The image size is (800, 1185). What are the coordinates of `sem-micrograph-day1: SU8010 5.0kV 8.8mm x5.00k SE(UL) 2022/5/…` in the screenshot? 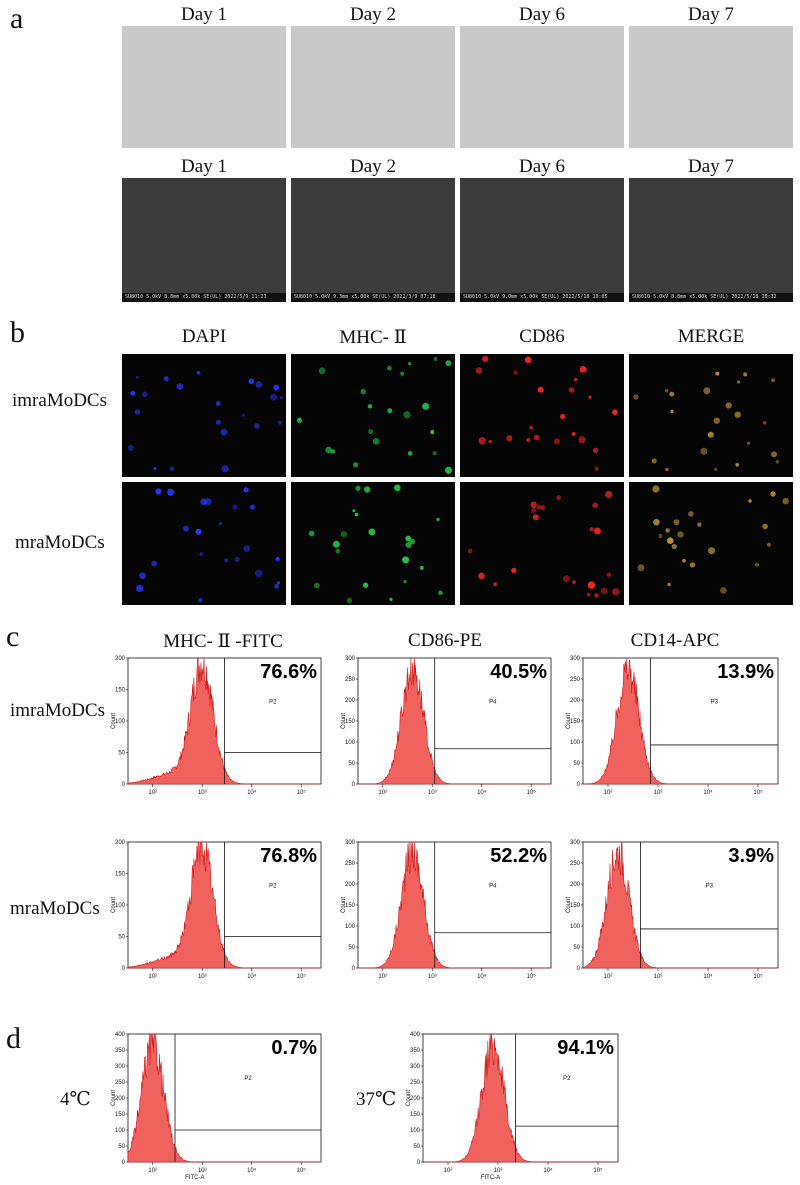 It's located at (204, 240).